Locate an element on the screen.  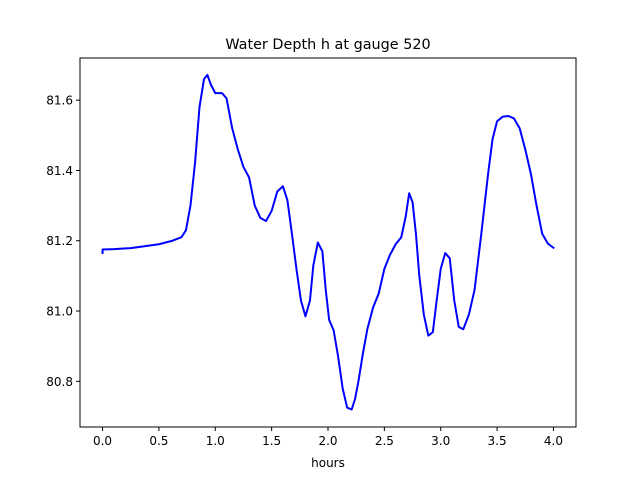
y-axis-ticks: 80.8 81.0 81.2 81.4 81.6 is located at coordinates (63, 241).